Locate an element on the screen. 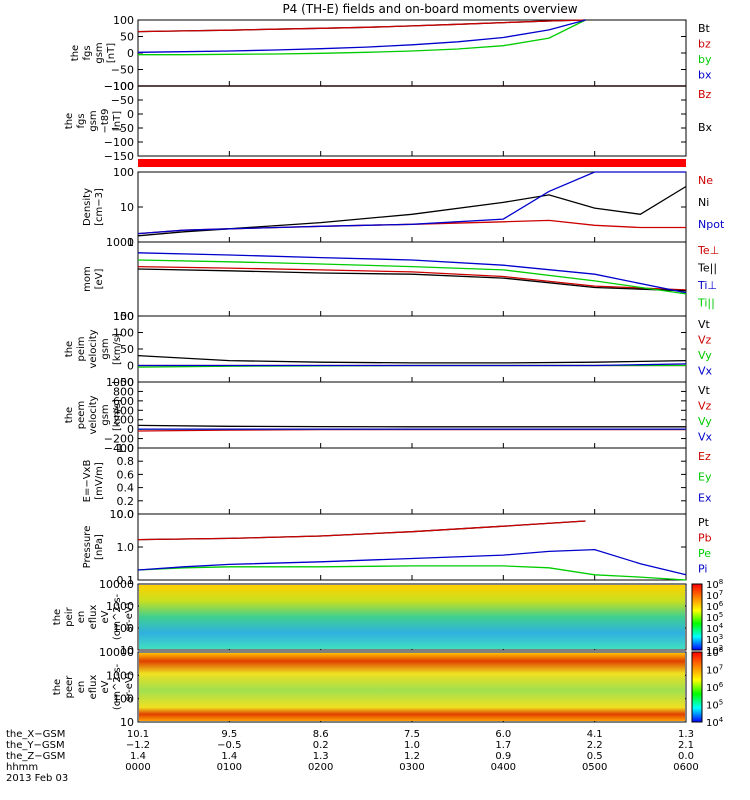  x-axis-value: 2.1 is located at coordinates (686, 745).